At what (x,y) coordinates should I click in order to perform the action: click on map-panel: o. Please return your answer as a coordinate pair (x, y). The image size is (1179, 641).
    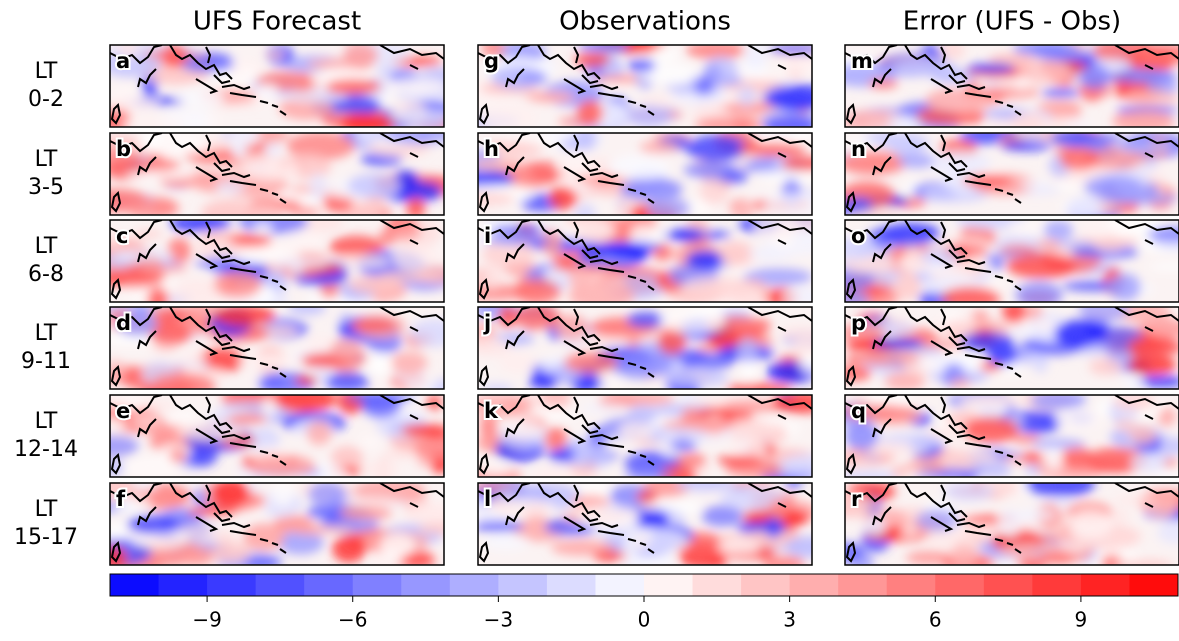
    Looking at the image, I should click on (1011, 261).